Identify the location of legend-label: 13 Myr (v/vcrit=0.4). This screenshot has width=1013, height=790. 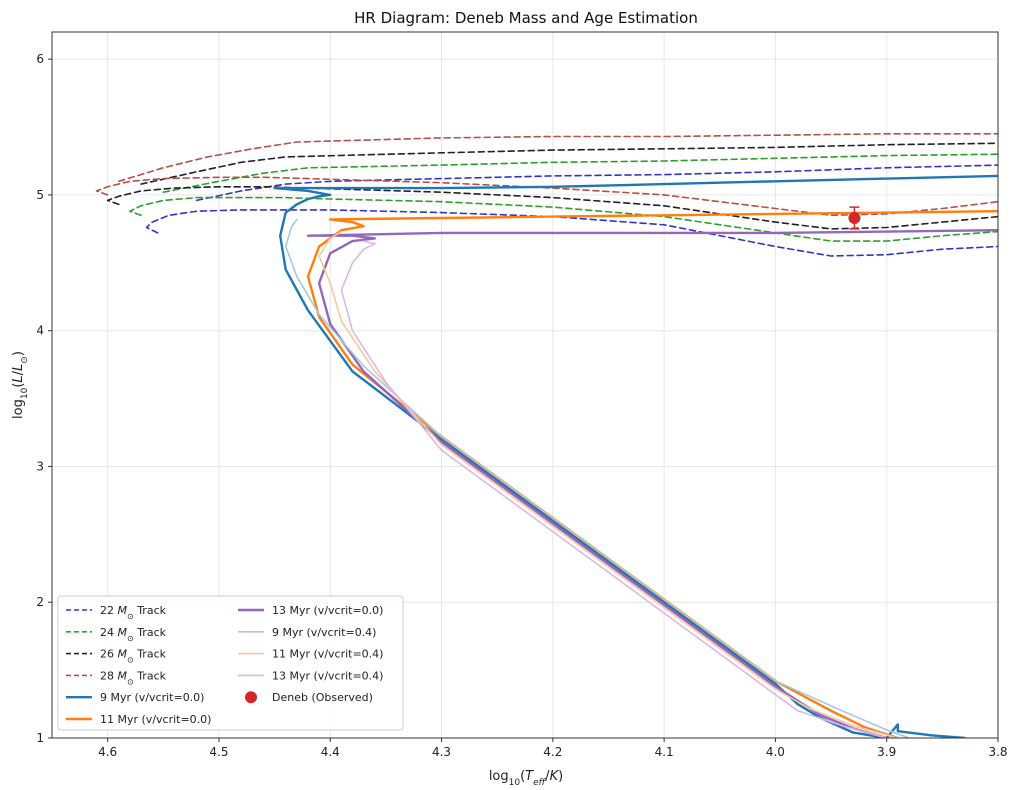
(327, 675).